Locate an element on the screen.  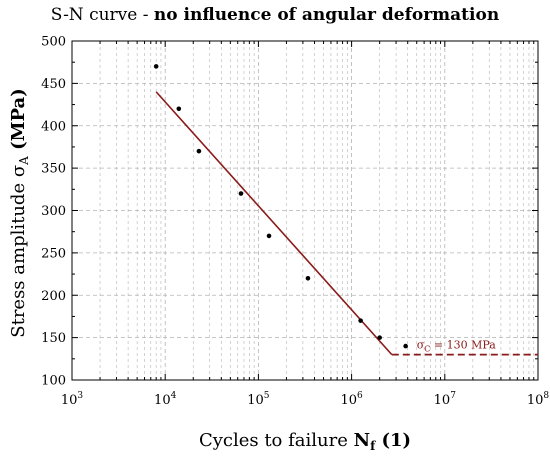
x-tick-label: 10⁶ is located at coordinates (351, 399).